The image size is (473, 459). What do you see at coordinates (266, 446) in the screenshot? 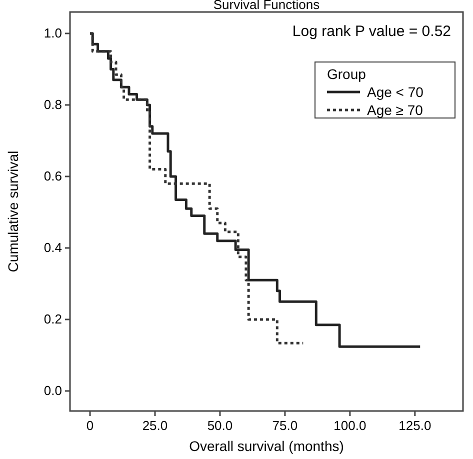
I see `x-axis-title: Overall survival (months)` at bounding box center [266, 446].